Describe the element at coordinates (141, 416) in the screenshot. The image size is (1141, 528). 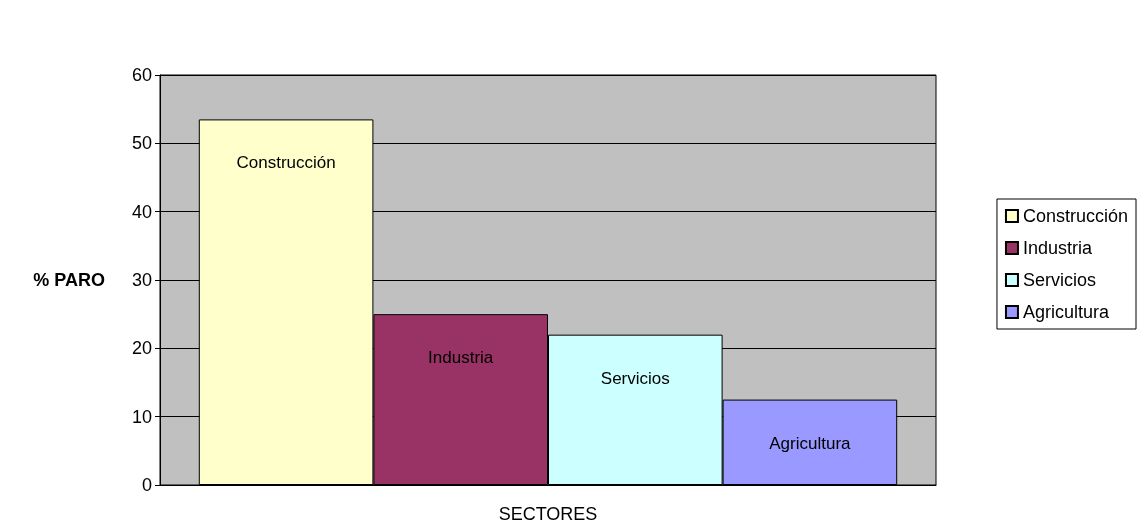
I see `y-tick-label: 10` at that location.